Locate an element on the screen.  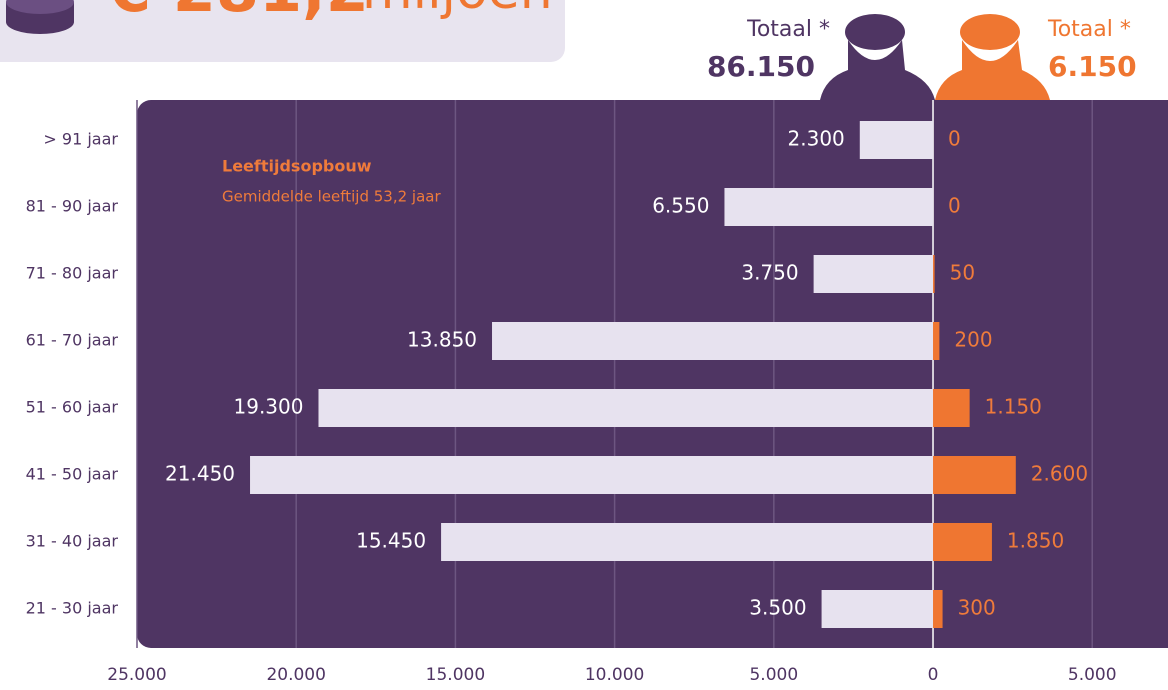
x-tick-label: 0 is located at coordinates (933, 675).